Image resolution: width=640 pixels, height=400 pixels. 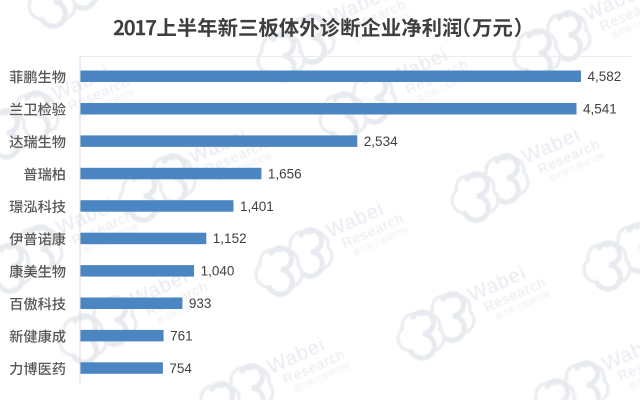 I want to click on svg-text: 933, so click(x=200, y=303).